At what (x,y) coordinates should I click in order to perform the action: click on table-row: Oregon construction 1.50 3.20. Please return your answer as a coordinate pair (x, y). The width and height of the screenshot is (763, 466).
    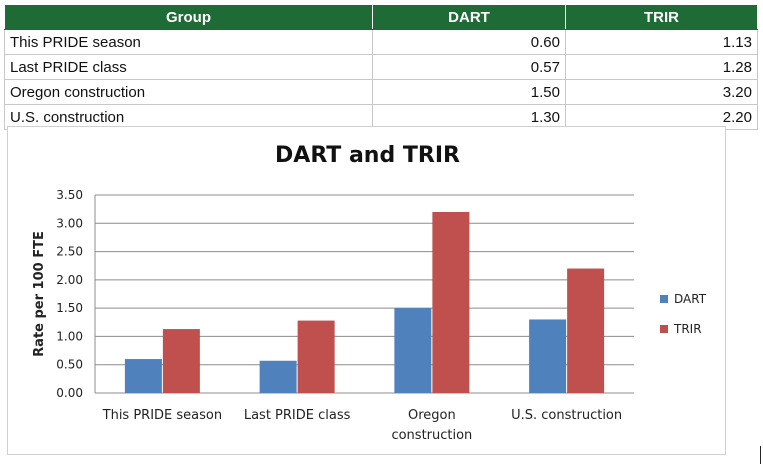
    Looking at the image, I should click on (381, 92).